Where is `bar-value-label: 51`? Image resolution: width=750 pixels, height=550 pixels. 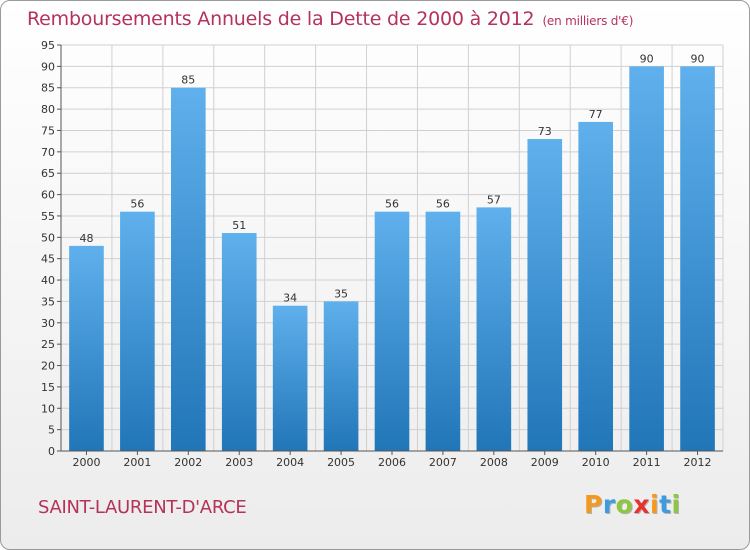
bar-value-label: 51 is located at coordinates (239, 225).